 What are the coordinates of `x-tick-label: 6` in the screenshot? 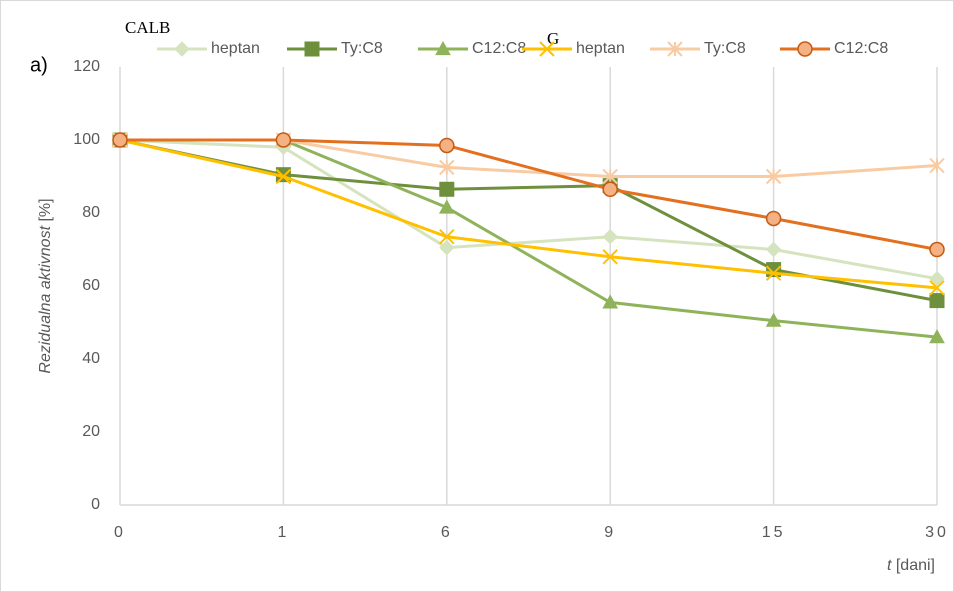 It's located at (447, 532).